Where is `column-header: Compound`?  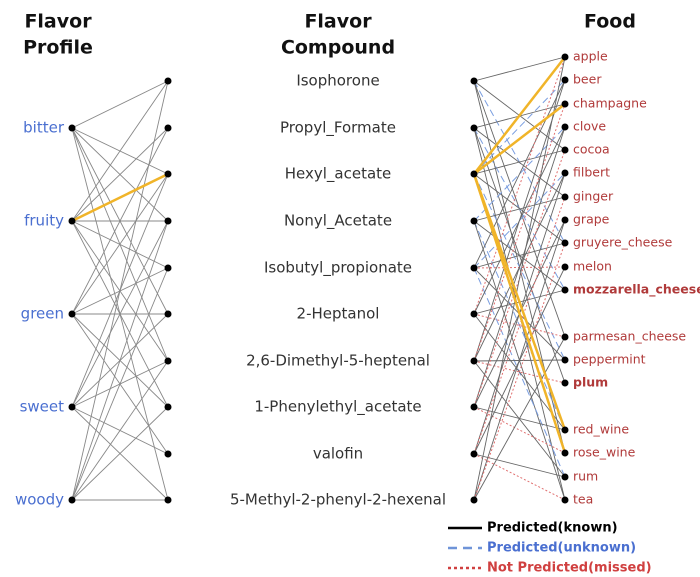 column-header: Compound is located at coordinates (338, 48).